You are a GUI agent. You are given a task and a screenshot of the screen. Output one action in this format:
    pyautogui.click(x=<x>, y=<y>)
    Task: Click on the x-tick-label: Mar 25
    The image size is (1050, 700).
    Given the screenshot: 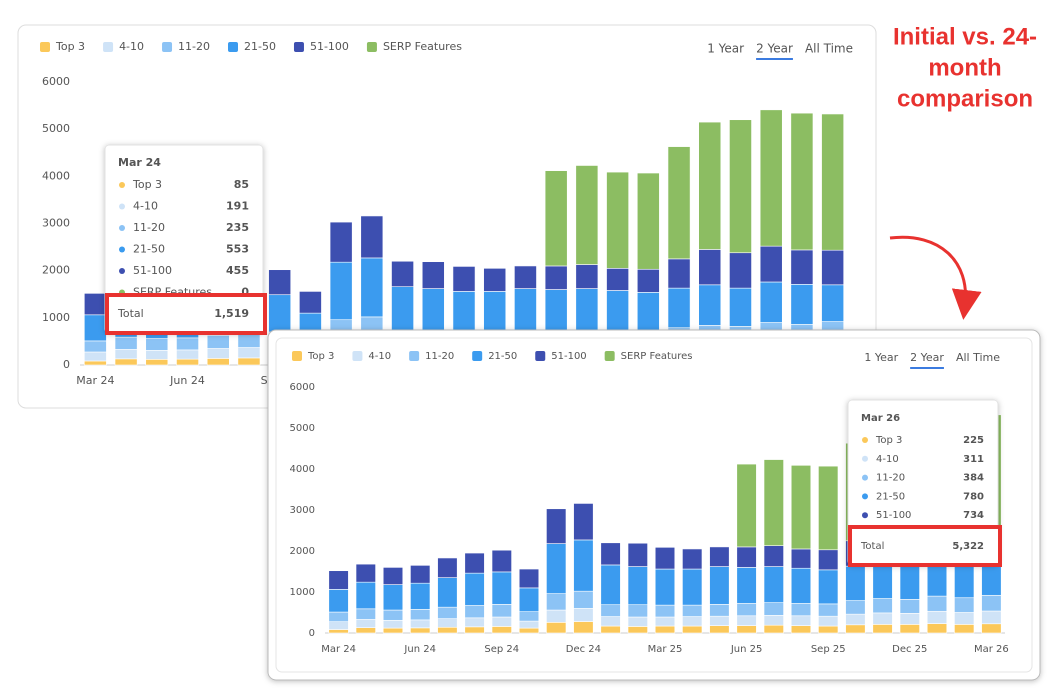 What is the action you would take?
    pyautogui.click(x=665, y=649)
    